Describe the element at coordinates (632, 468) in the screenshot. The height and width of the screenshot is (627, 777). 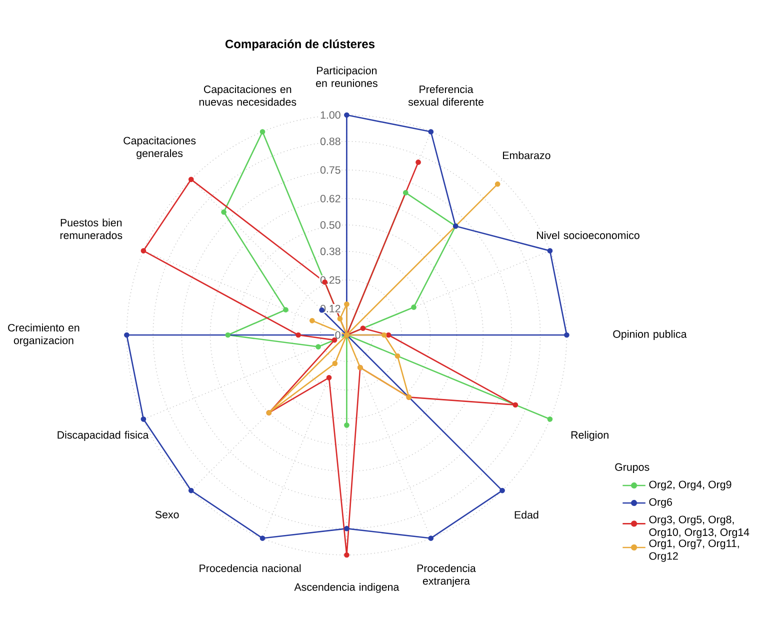
I see `legend-title: Grupos` at that location.